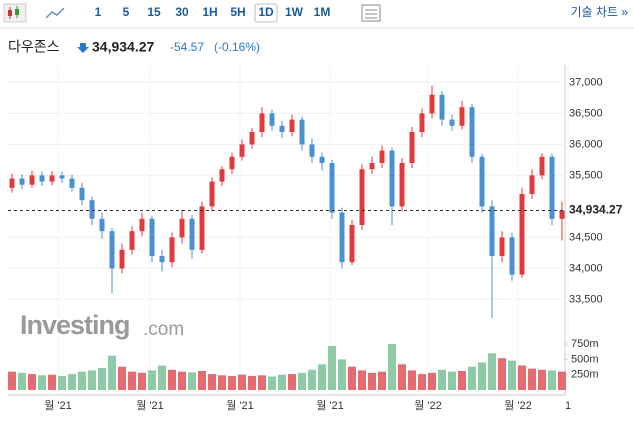 This screenshot has height=422, width=634. Describe the element at coordinates (586, 268) in the screenshot. I see `y-tick-label: 34,000` at that location.